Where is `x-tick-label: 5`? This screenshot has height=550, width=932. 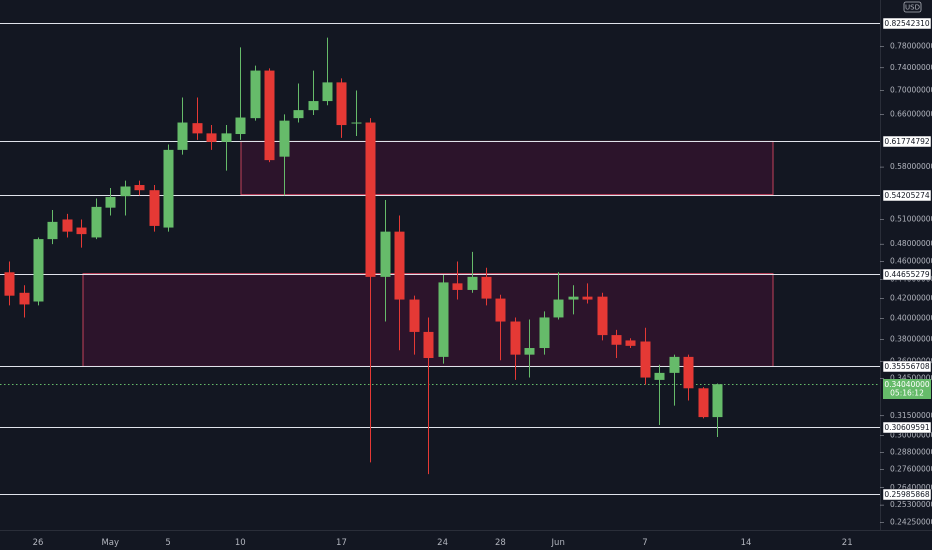 x-tick-label: 5 is located at coordinates (167, 543).